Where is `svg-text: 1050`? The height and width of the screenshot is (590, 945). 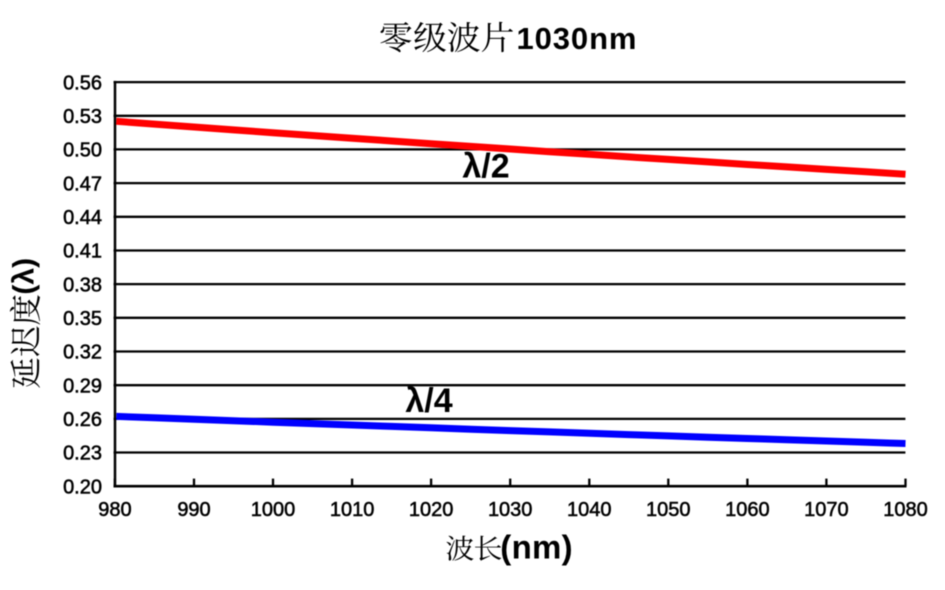 svg-text: 1050 is located at coordinates (668, 510).